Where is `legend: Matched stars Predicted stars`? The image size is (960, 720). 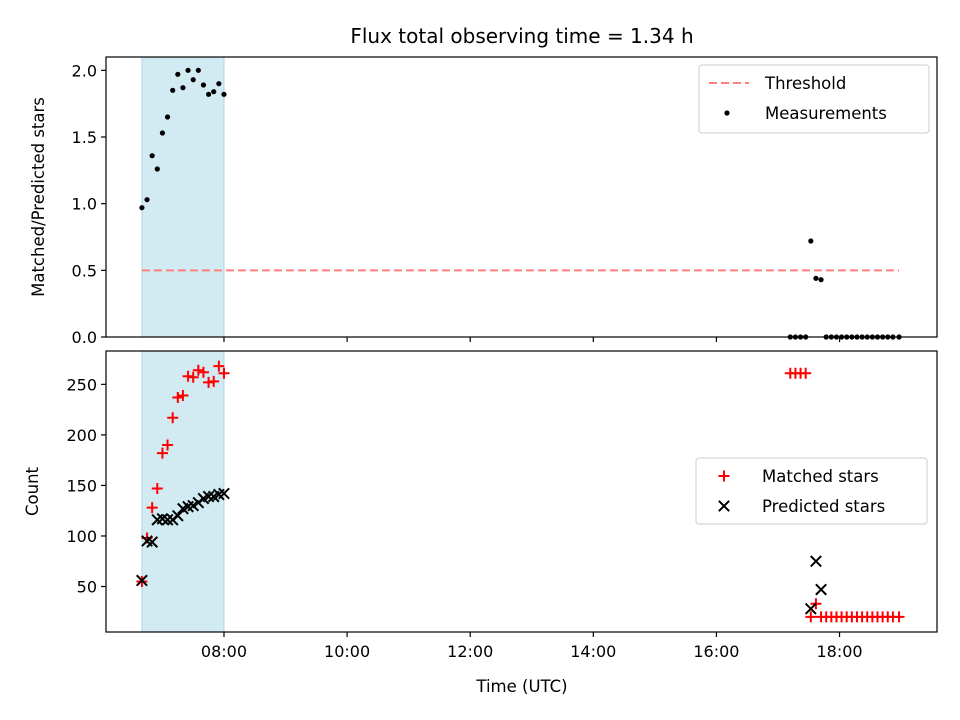 legend: Matched stars Predicted stars is located at coordinates (811, 491).